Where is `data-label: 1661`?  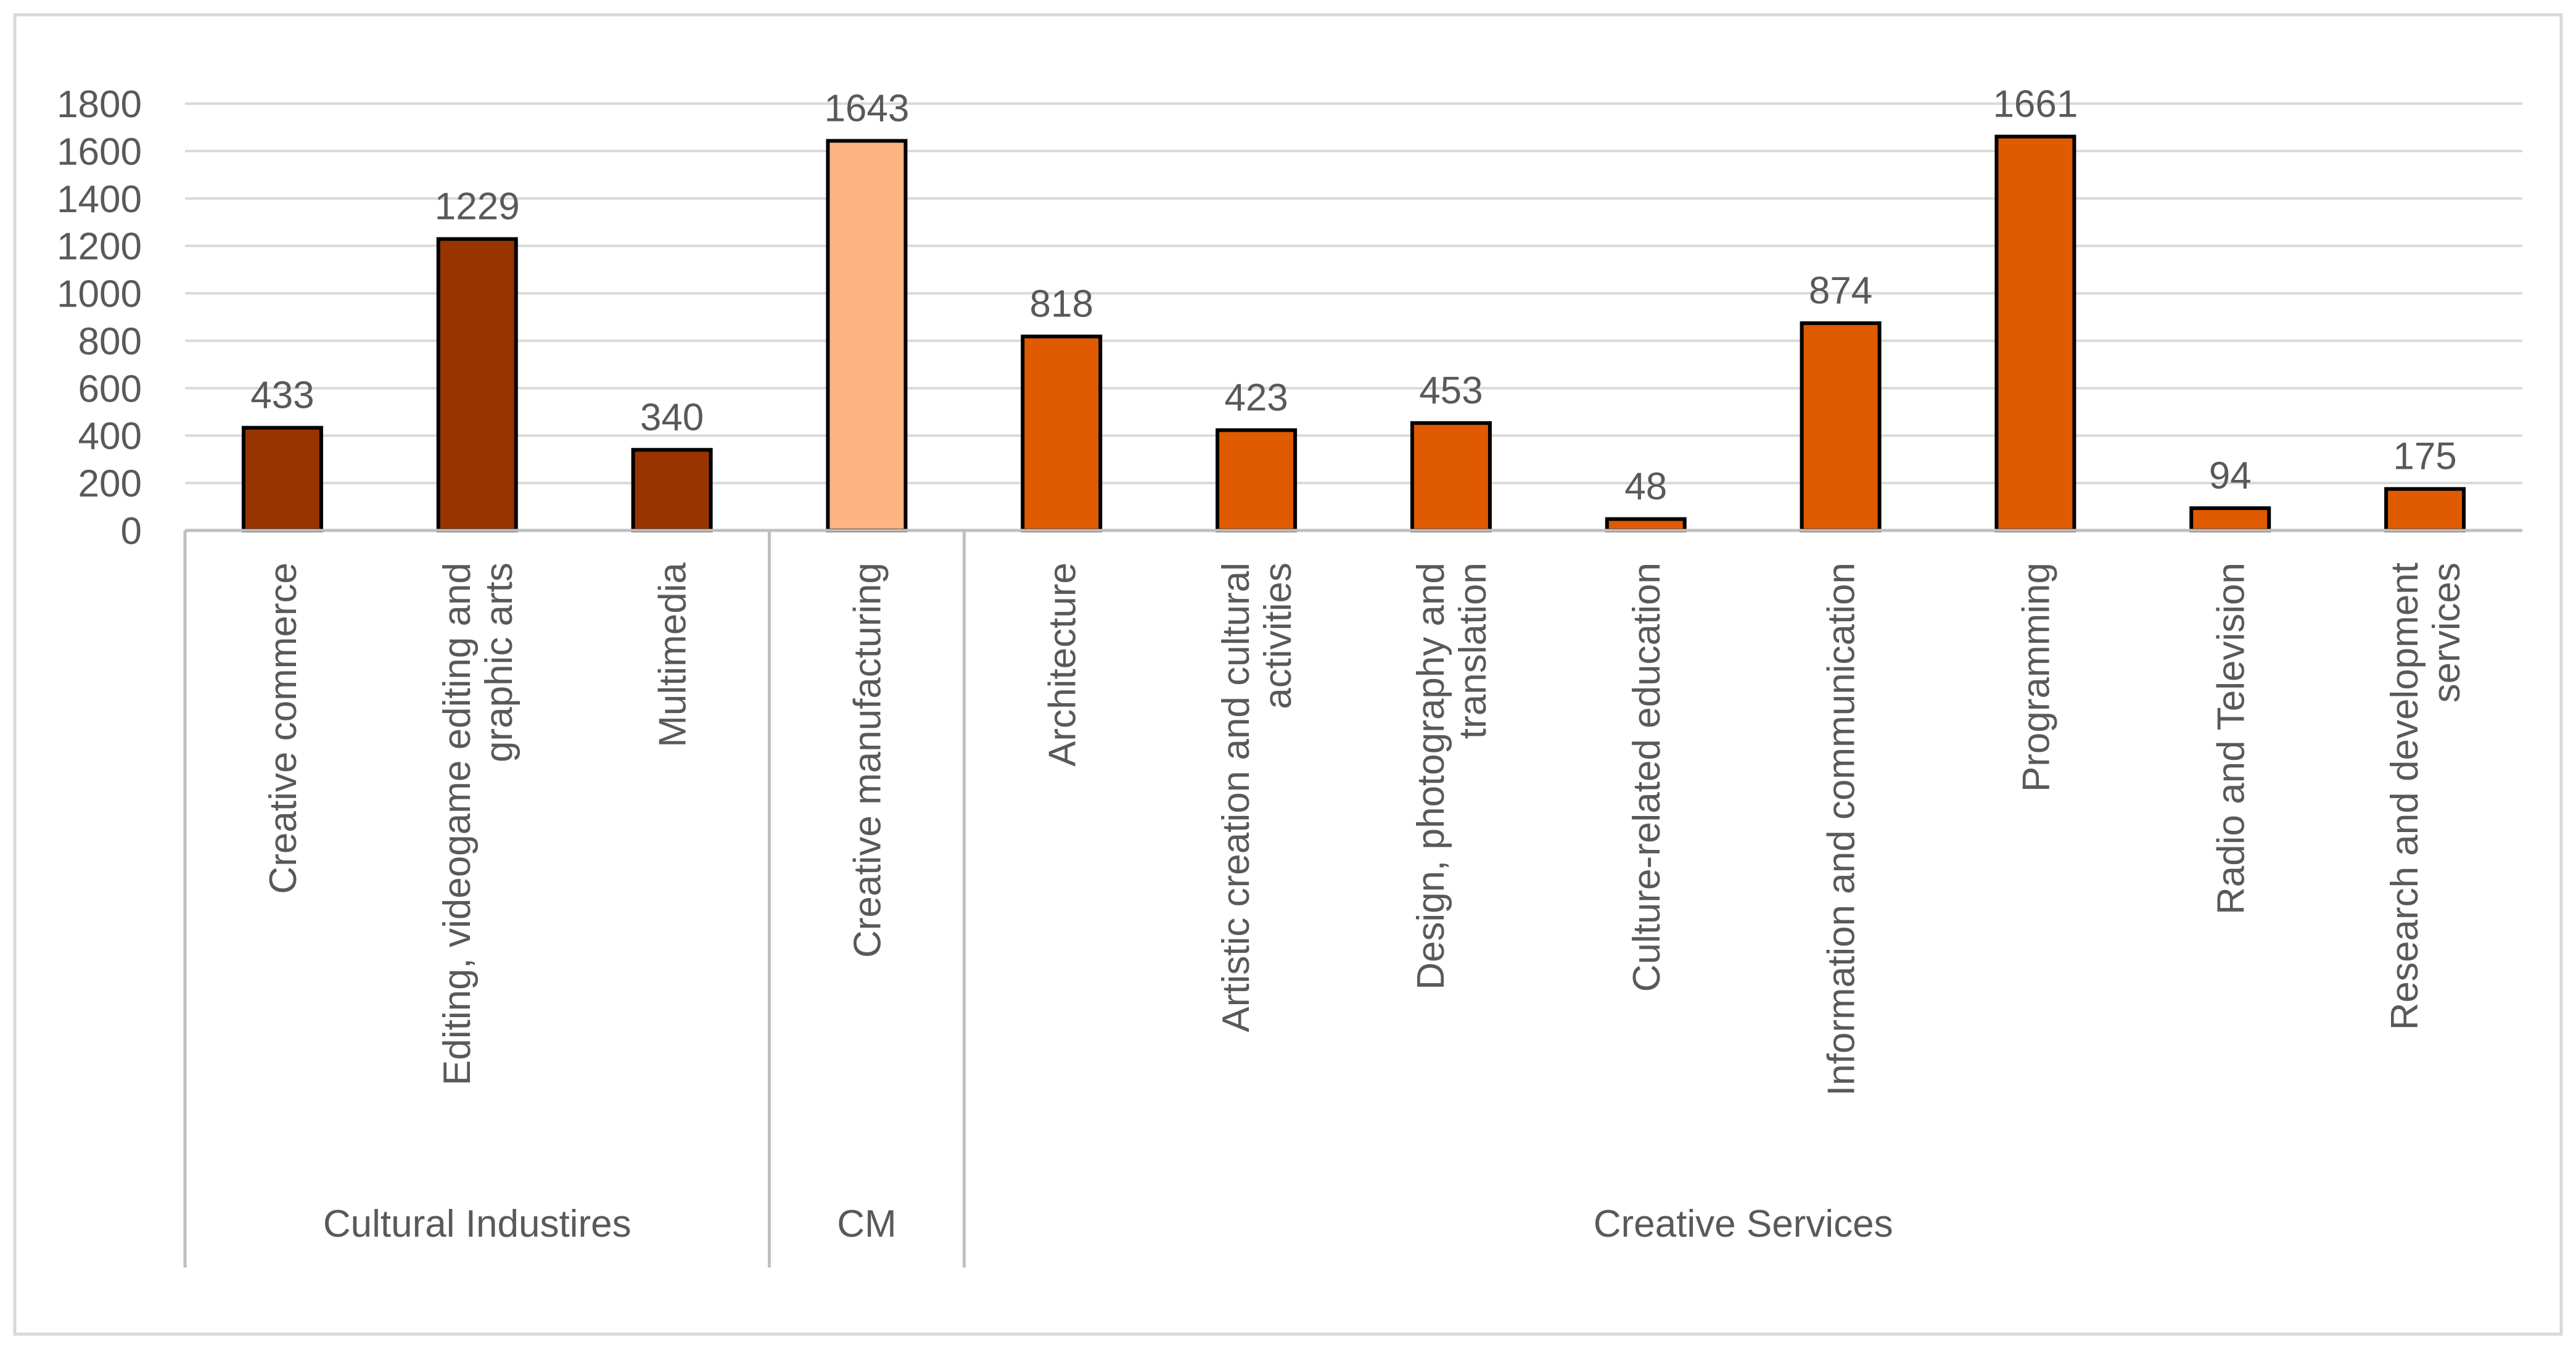 data-label: 1661 is located at coordinates (2035, 104).